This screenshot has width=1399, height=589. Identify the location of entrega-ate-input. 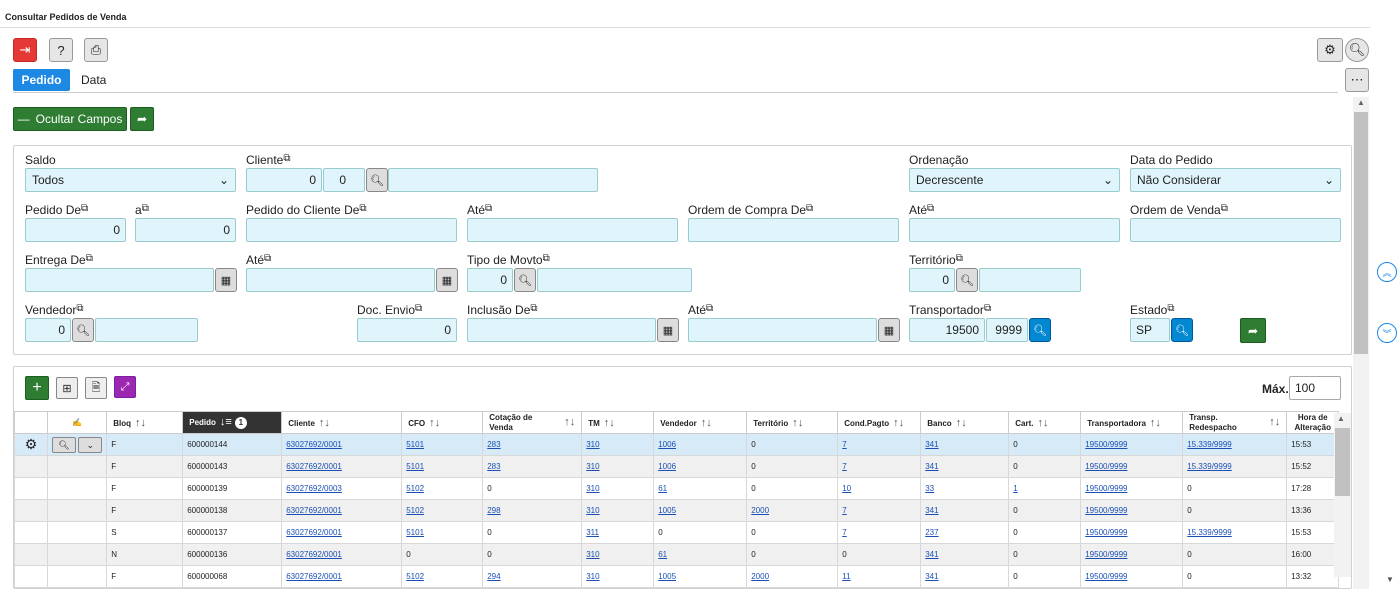
(340, 280).